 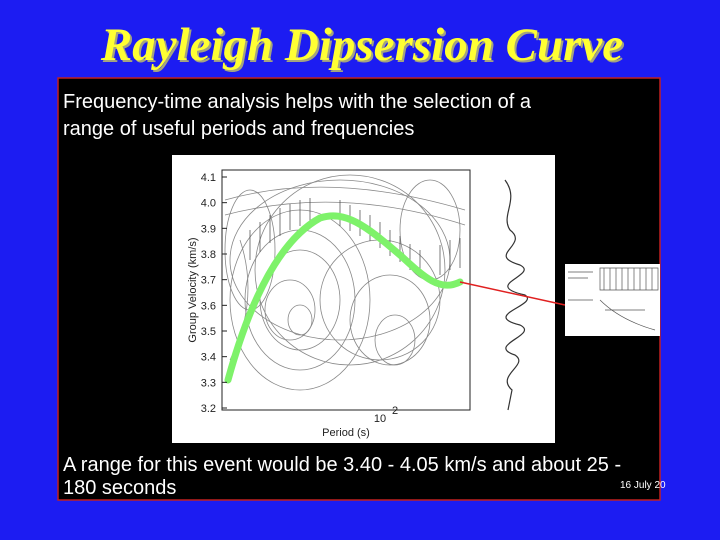 I want to click on title-shadow: Rayleigh Dipsersion Curve, so click(x=363, y=47).